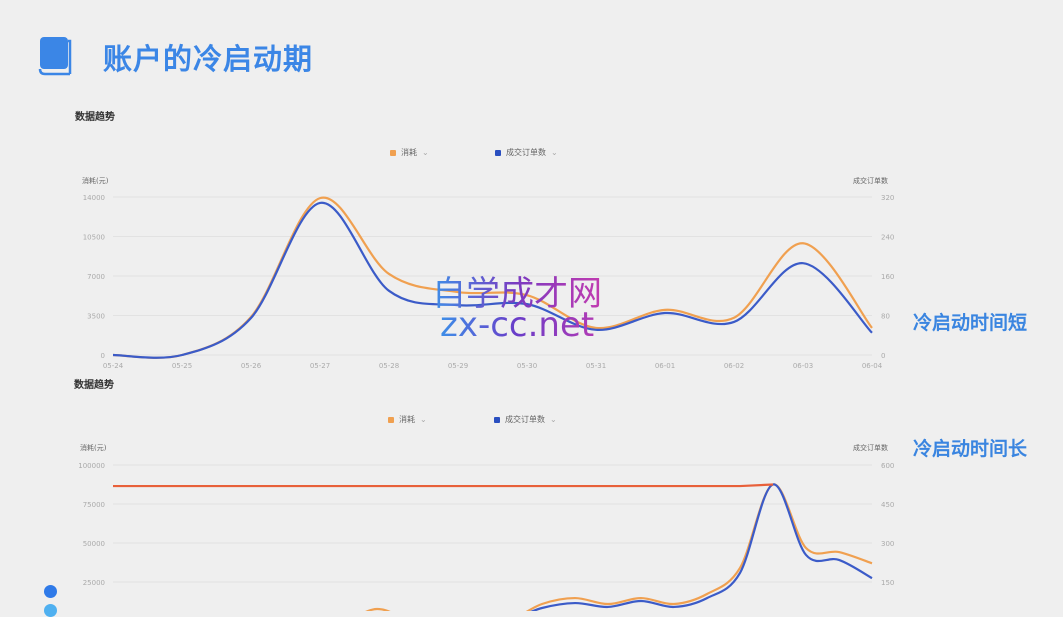 Image resolution: width=1063 pixels, height=617 pixels. I want to click on x-tick: 06-01, so click(665, 366).